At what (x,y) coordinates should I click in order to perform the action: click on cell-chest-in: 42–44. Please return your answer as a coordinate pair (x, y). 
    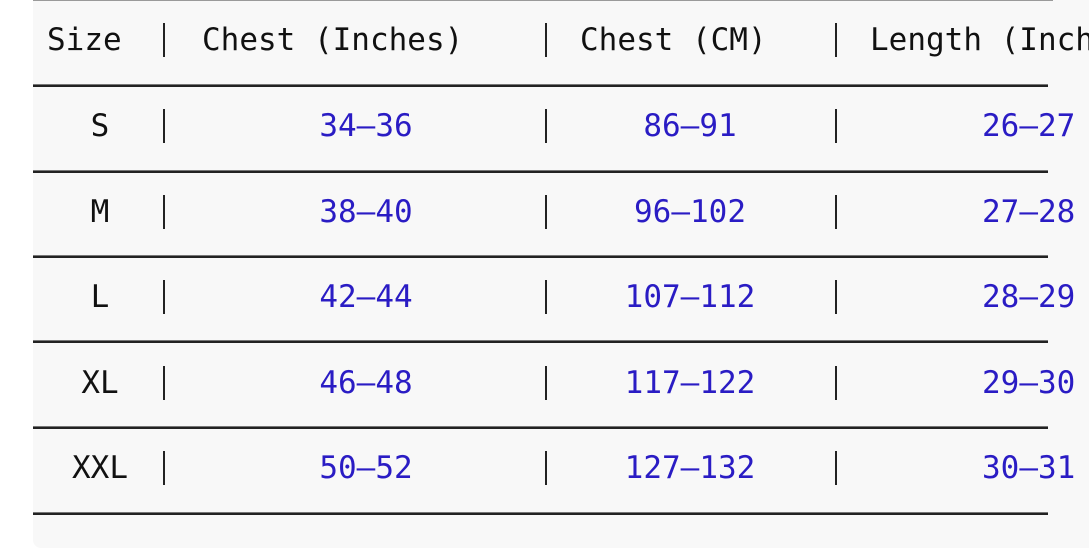
    Looking at the image, I should click on (366, 297).